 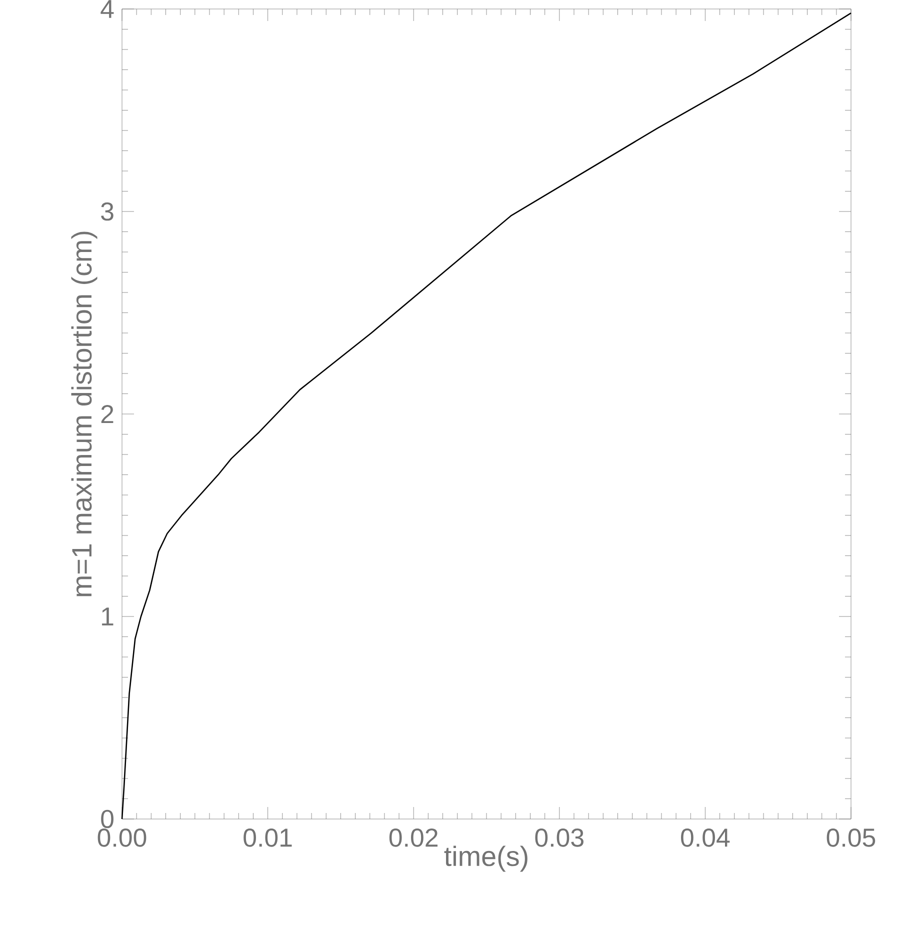 What do you see at coordinates (705, 837) in the screenshot?
I see `x-tick-label: 0.04` at bounding box center [705, 837].